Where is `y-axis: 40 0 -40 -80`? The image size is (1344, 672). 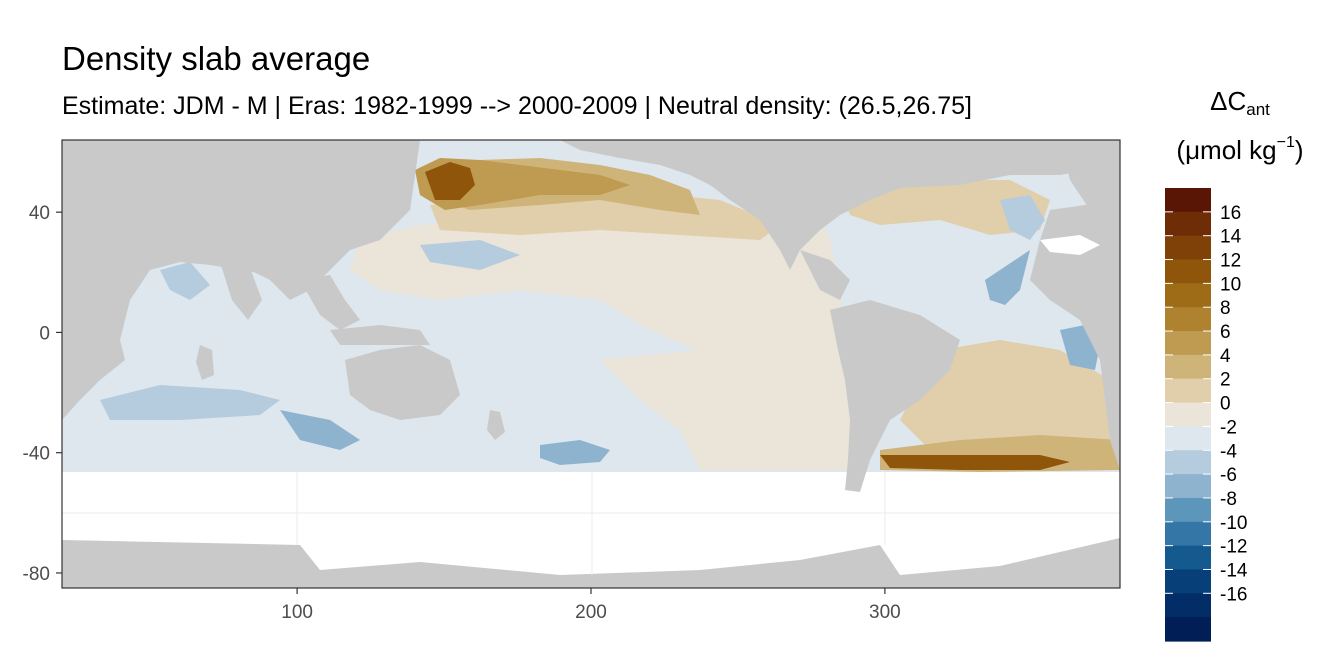
y-axis: 40 0 -40 -80 is located at coordinates (42, 394).